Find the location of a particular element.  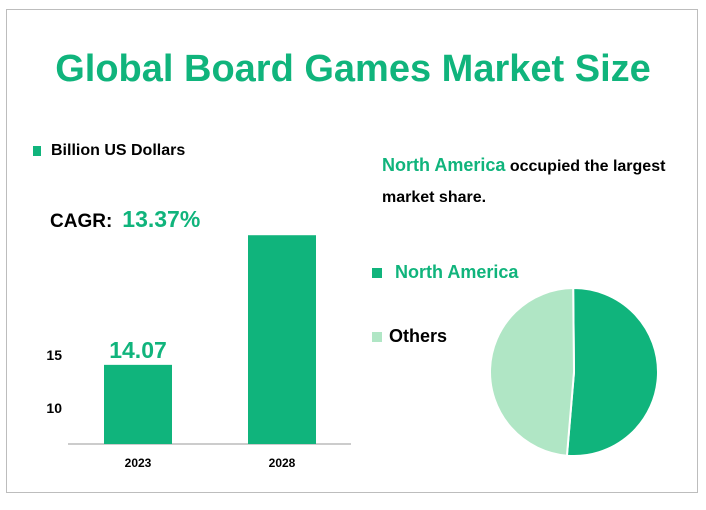

share-note-highlight: North America is located at coordinates (444, 165).